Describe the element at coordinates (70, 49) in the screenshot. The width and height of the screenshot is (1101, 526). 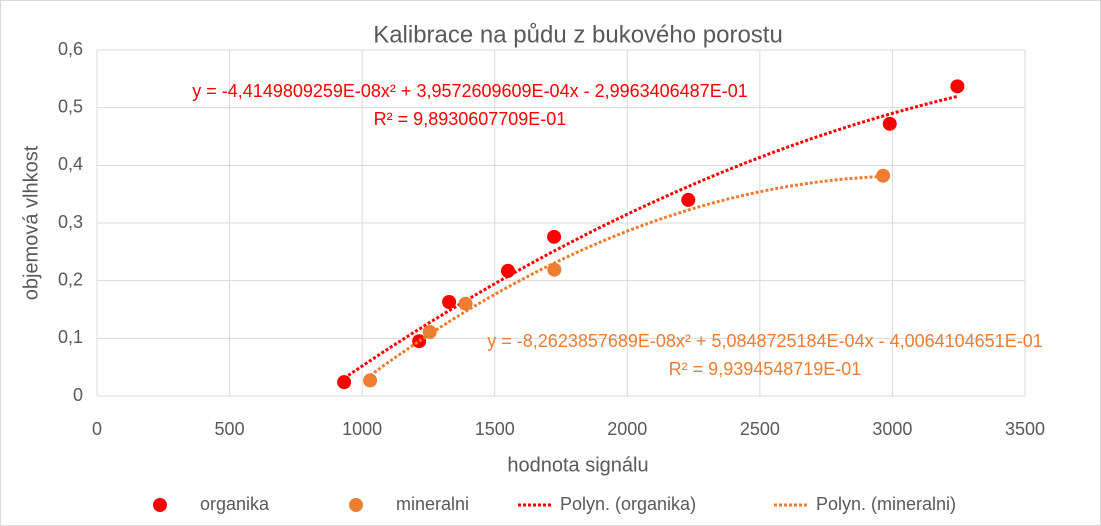
I see `y-tick-label: 0,6` at that location.